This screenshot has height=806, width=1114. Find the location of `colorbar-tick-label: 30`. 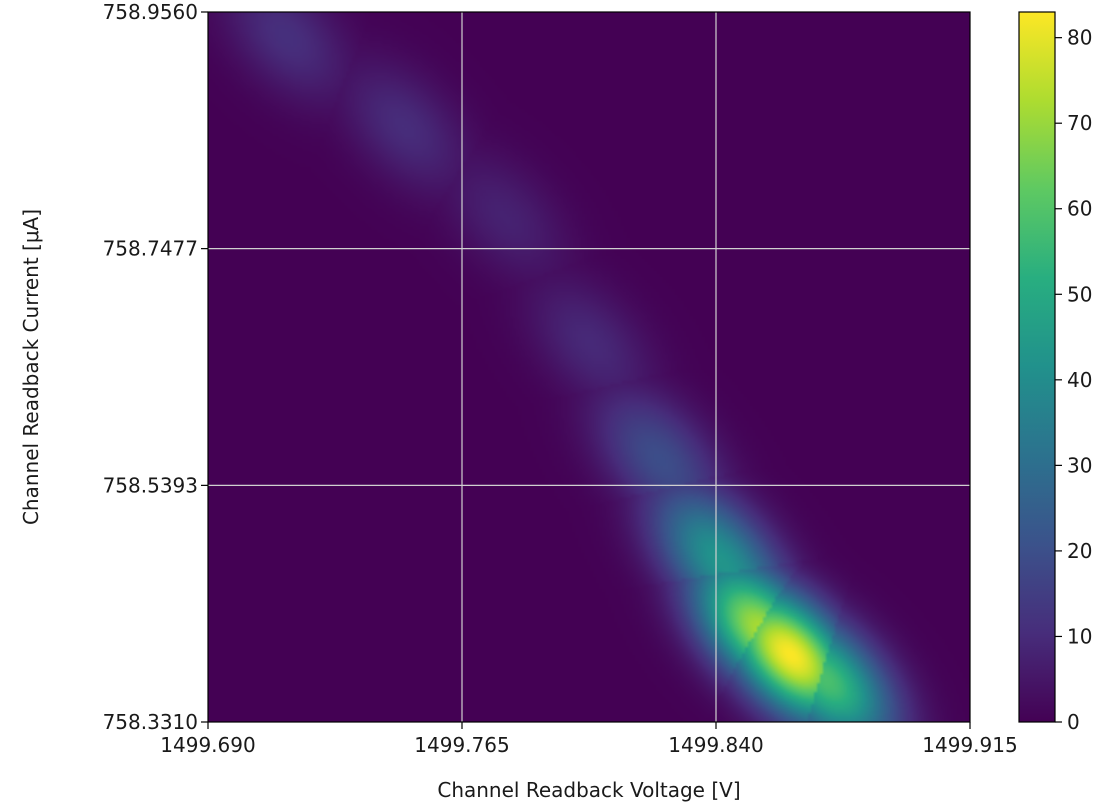

colorbar-tick-label: 30 is located at coordinates (1079, 465).